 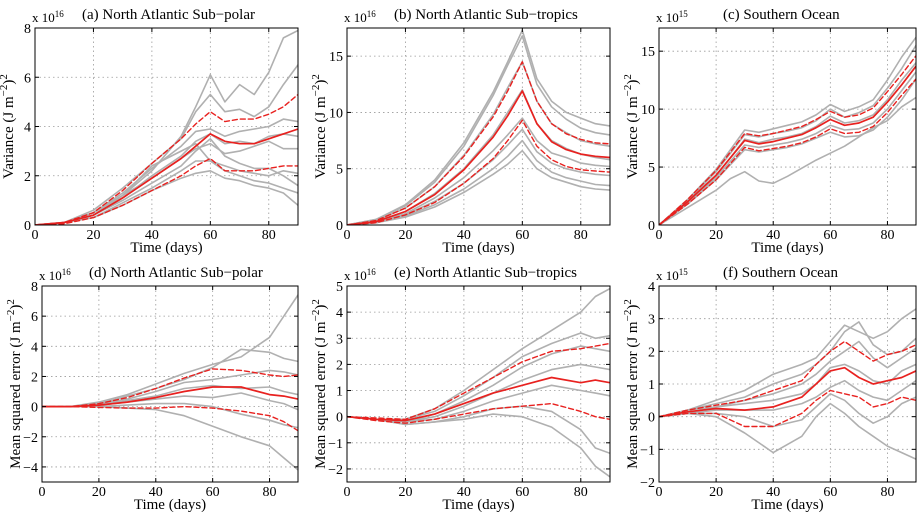 What do you see at coordinates (486, 15) in the screenshot?
I see `chart-title: (b) North Atlantic Sub−tropics` at bounding box center [486, 15].